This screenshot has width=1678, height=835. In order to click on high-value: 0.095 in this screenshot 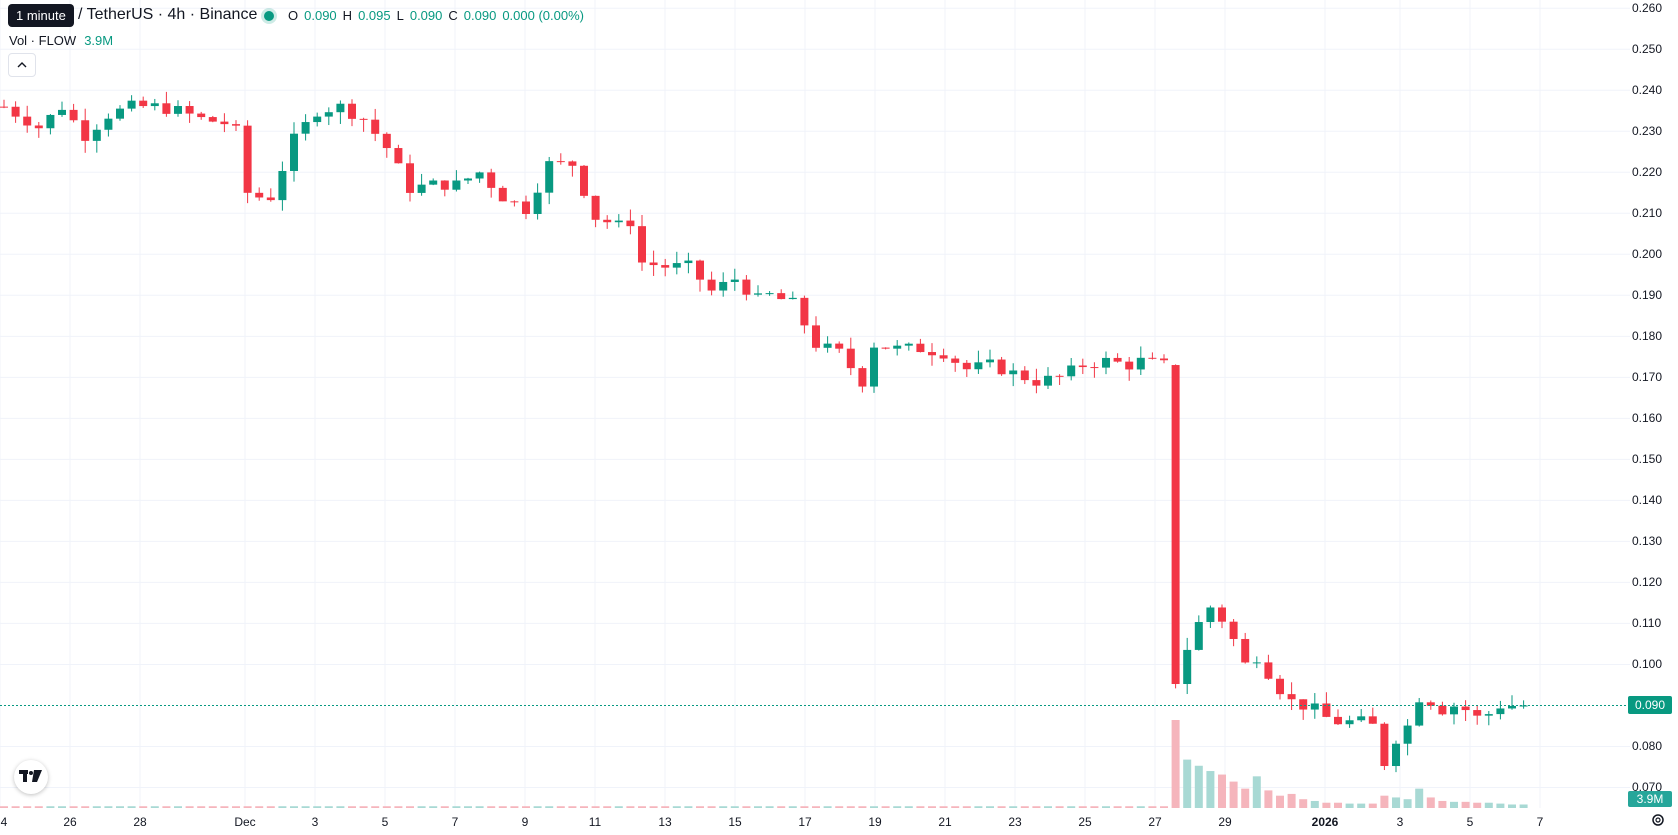, I will do `click(374, 15)`.